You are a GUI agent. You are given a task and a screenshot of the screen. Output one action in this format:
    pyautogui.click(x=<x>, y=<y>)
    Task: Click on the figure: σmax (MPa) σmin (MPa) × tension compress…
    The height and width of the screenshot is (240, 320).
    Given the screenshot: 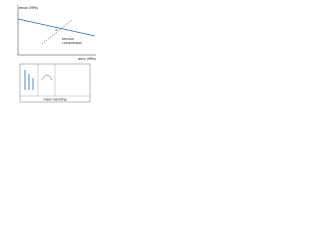 What is the action you would take?
    pyautogui.click(x=50, y=52)
    